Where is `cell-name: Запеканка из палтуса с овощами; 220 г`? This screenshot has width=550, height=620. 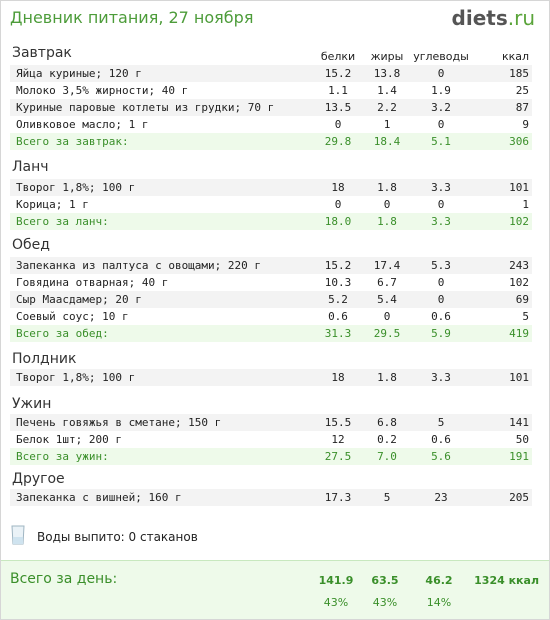
cell-name: Запеканка из палтуса с овощами; 220 г is located at coordinates (139, 265).